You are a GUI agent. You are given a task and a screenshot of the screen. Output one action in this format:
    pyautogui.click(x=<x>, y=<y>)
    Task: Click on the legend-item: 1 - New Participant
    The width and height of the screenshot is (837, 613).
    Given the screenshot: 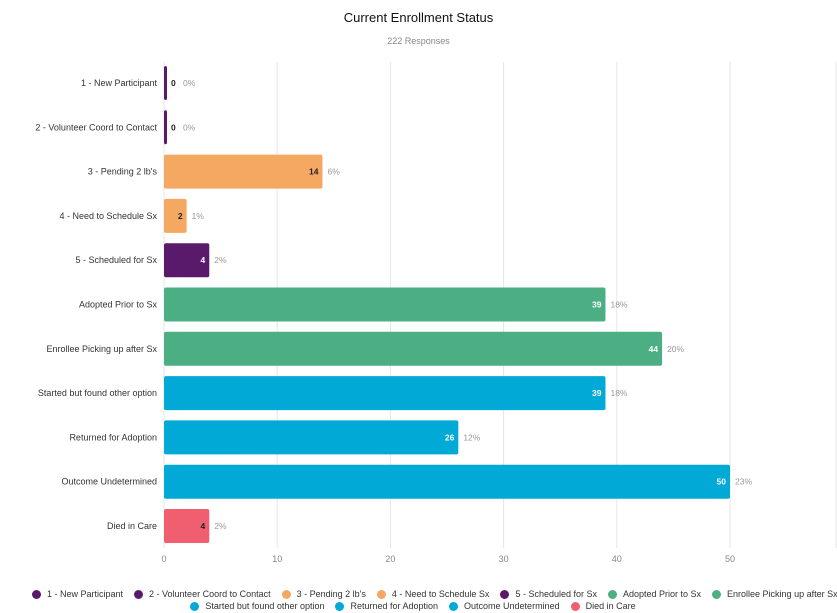 What is the action you would take?
    pyautogui.click(x=77, y=594)
    